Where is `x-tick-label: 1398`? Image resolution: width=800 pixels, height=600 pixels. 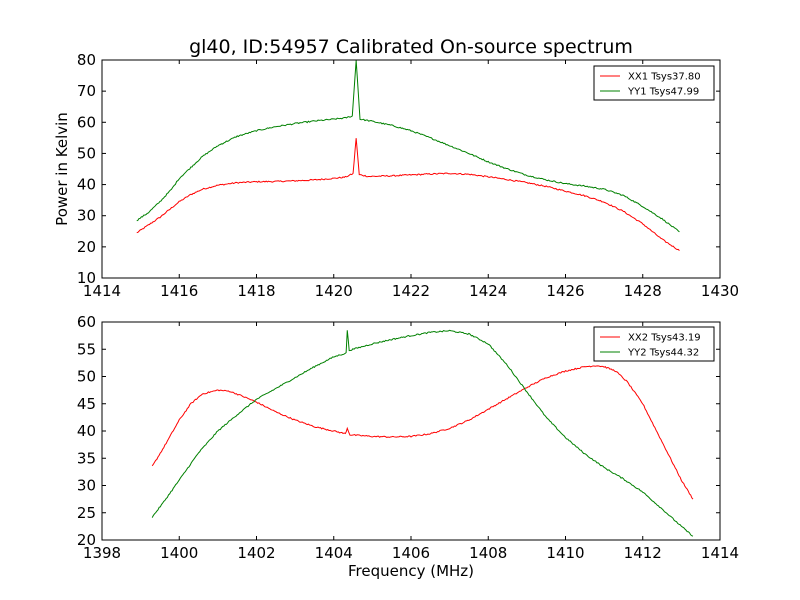 x-tick-label: 1398 is located at coordinates (102, 553).